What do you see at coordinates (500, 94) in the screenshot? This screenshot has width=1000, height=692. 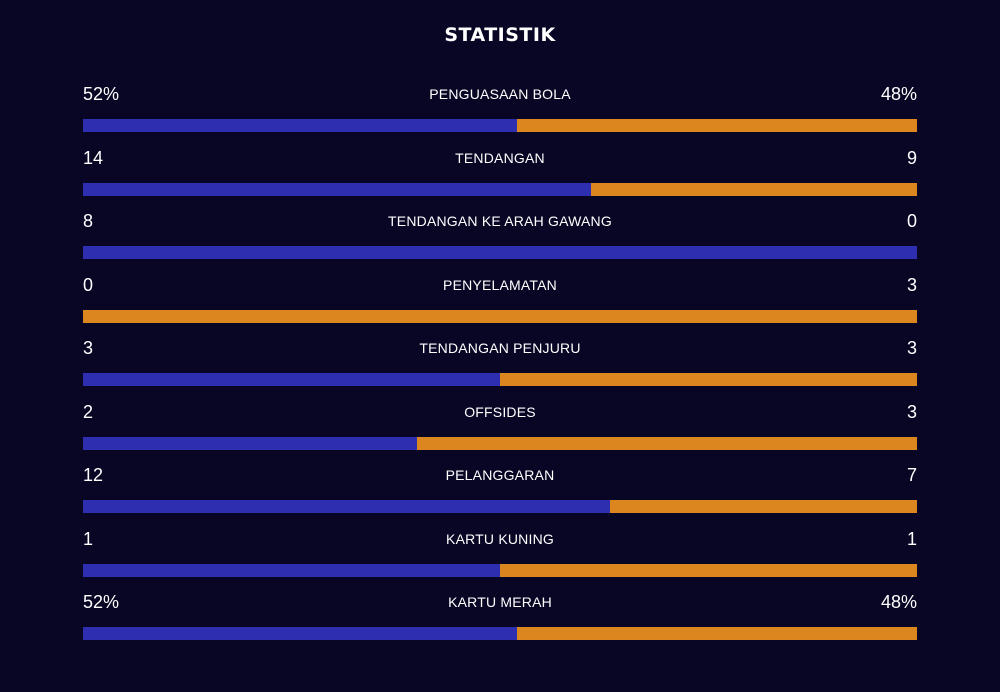 I see `stat-label: PENGUASAAN BOLA` at bounding box center [500, 94].